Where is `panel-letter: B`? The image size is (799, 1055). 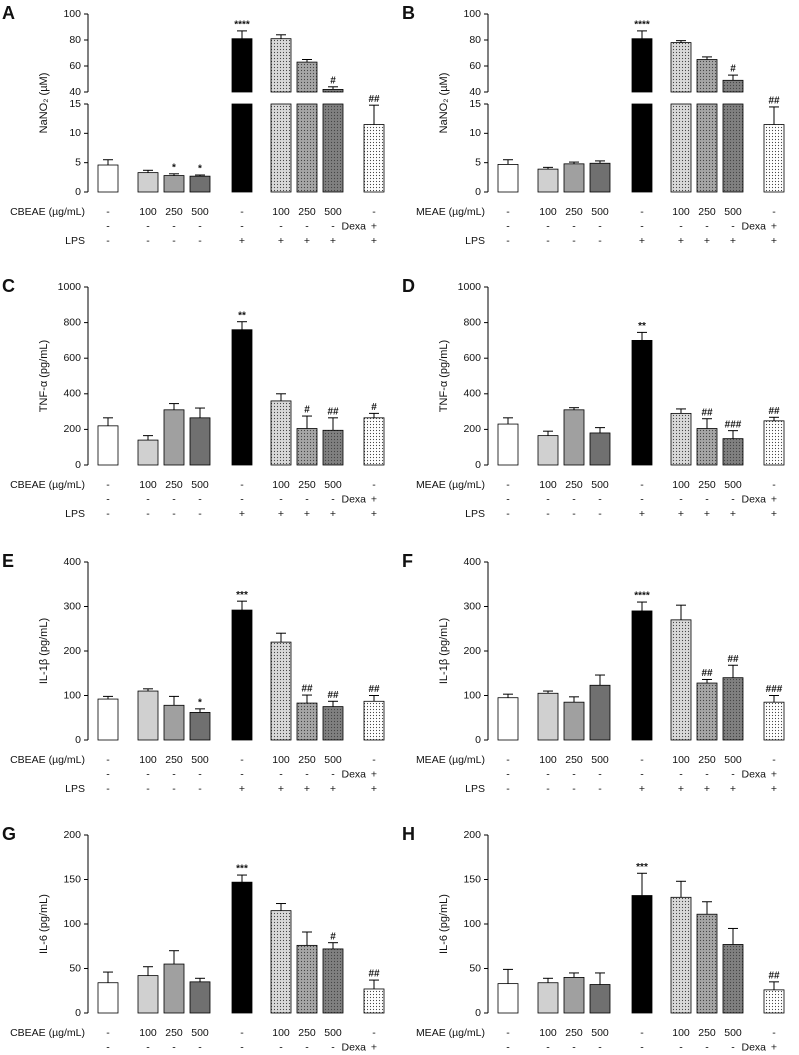 panel-letter: B is located at coordinates (408, 13).